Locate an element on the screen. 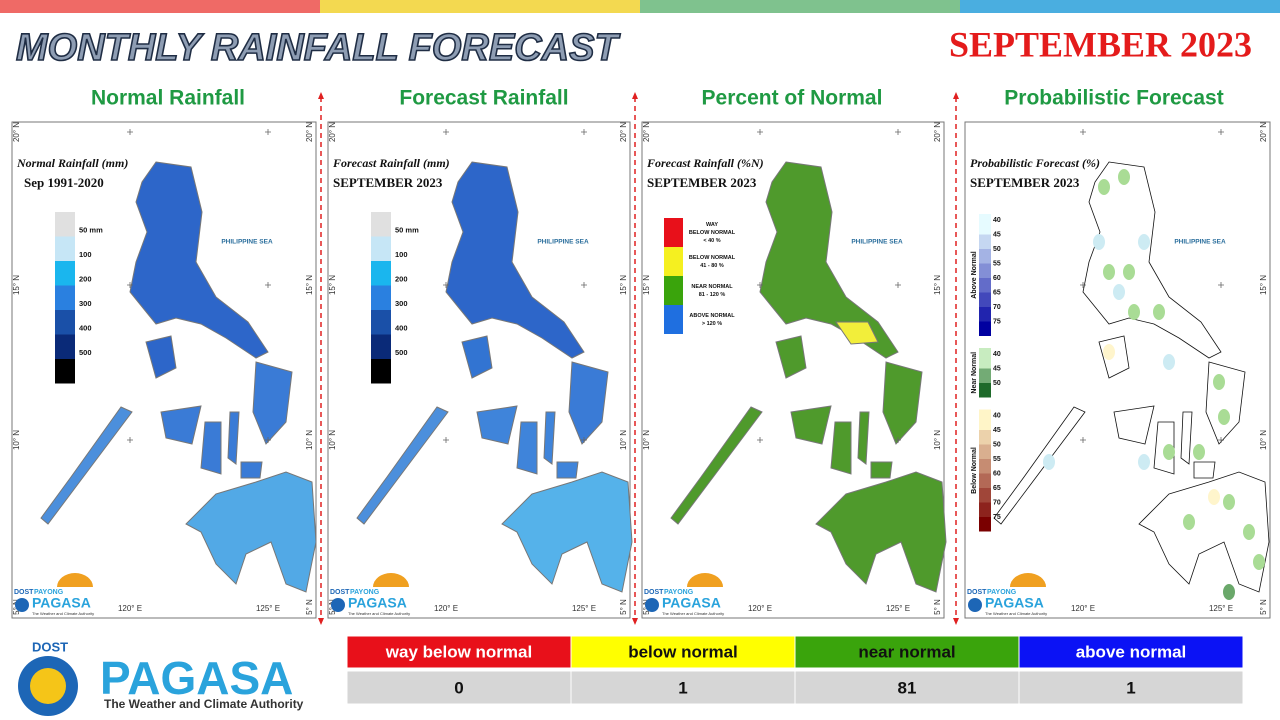  panel-heading: Forecast Rainfall is located at coordinates (483, 98).